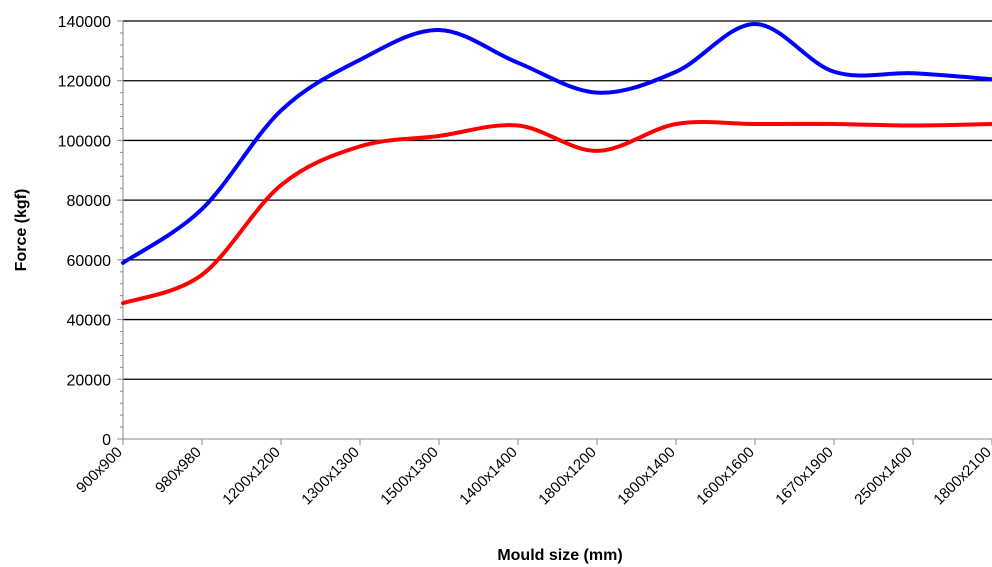 This screenshot has height=567, width=992. I want to click on x-tick-label: 1800x2100, so click(961, 476).